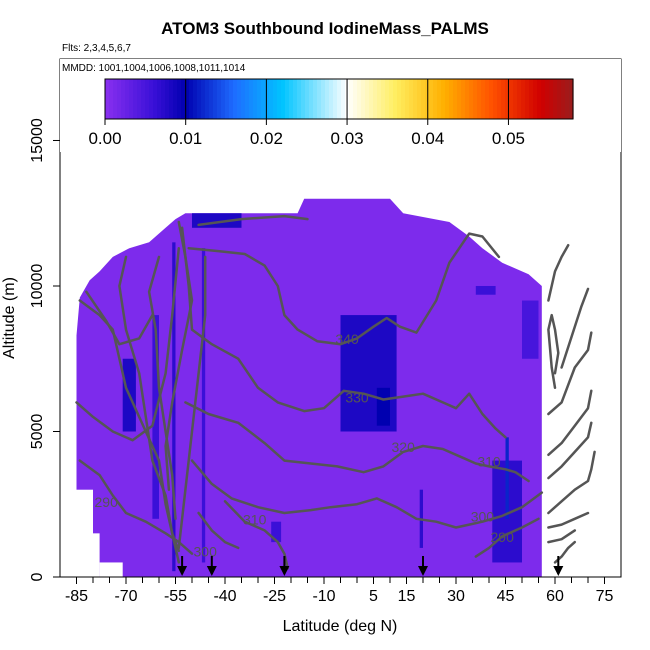 The height and width of the screenshot is (650, 650). Describe the element at coordinates (325, 28) in the screenshot. I see `chart-title: ATOM3 Southbound IodineMass_PALMS` at that location.